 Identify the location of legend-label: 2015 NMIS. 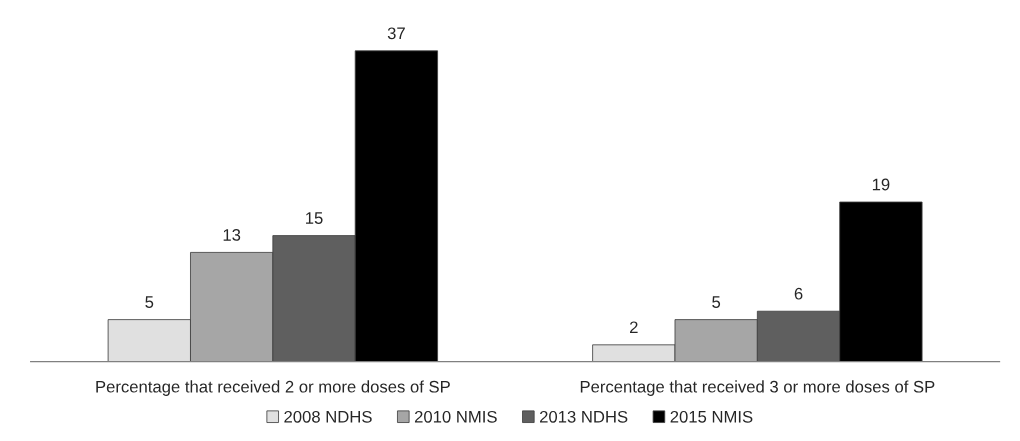
(711, 416).